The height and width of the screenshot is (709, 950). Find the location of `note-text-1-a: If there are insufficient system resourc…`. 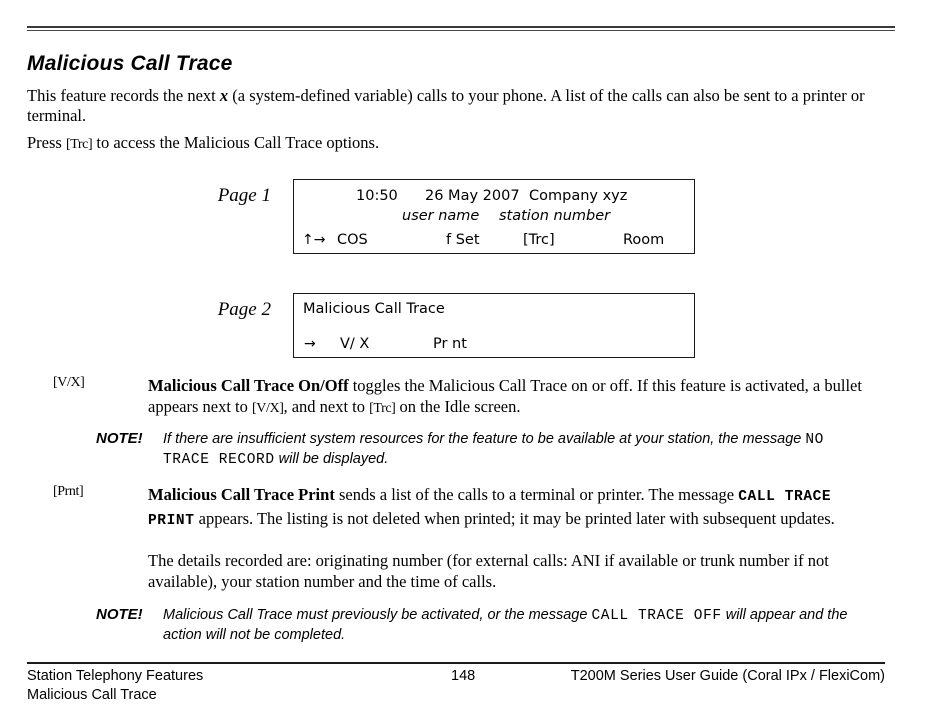

note-text-1-a: If there are insufficient system resourc… is located at coordinates (484, 439).